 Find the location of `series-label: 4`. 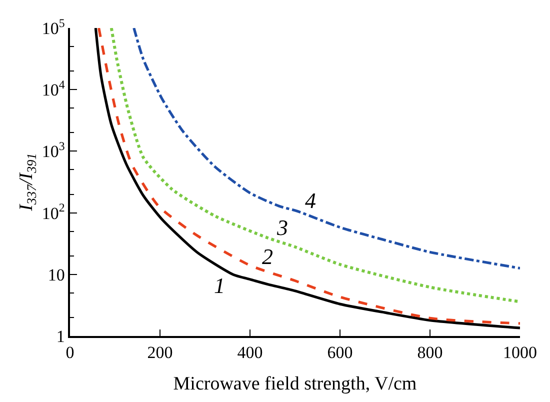

series-label: 4 is located at coordinates (310, 200).